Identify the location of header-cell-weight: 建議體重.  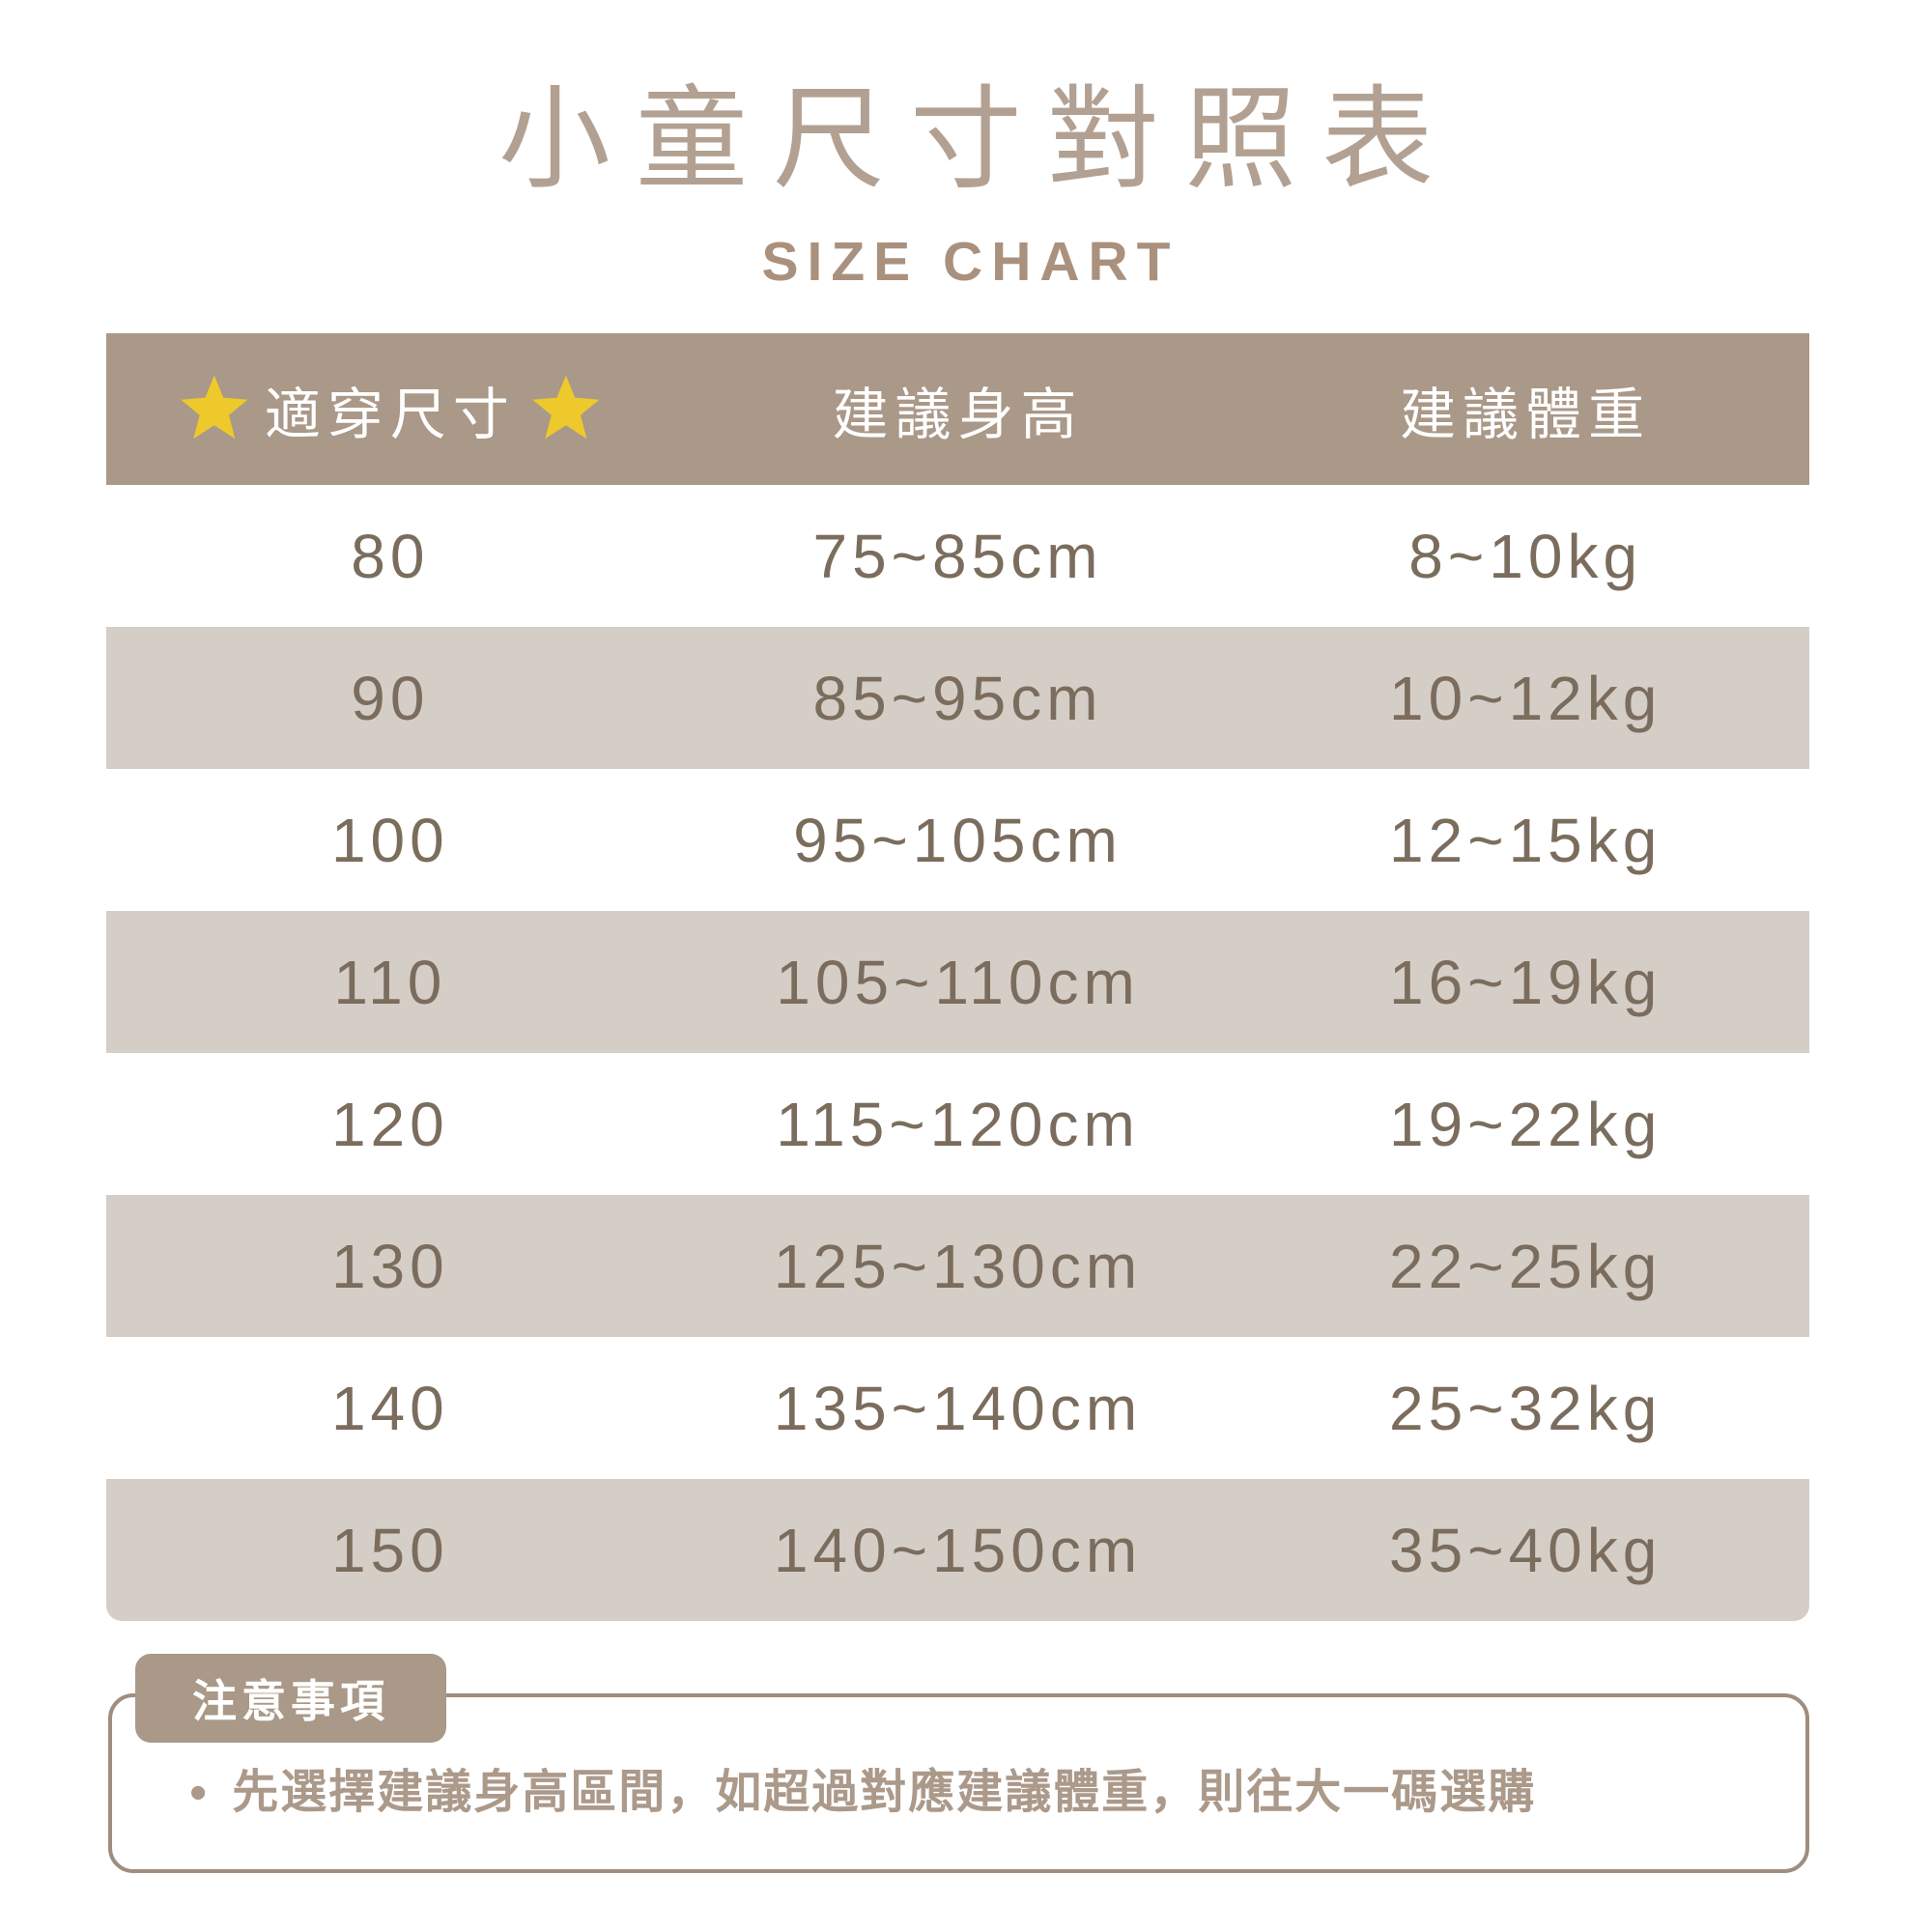
(1525, 409).